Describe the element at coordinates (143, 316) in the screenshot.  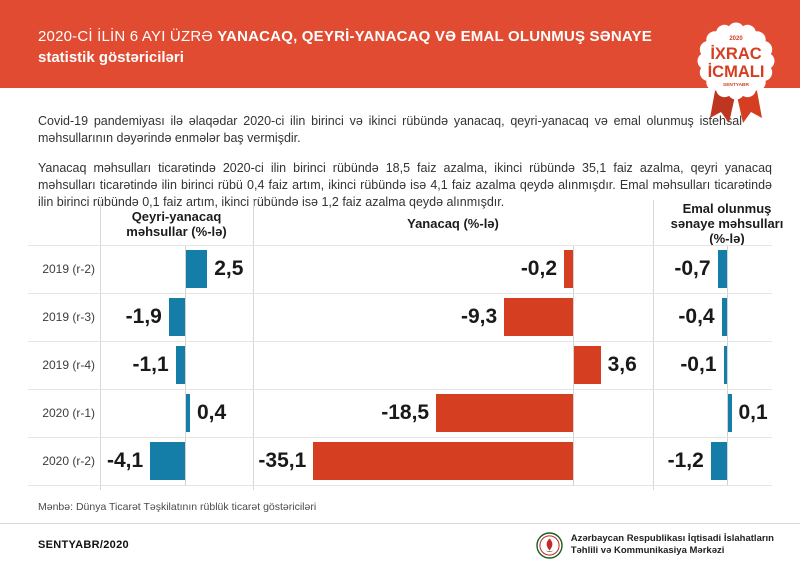
I see `bar-value: -1,9` at that location.